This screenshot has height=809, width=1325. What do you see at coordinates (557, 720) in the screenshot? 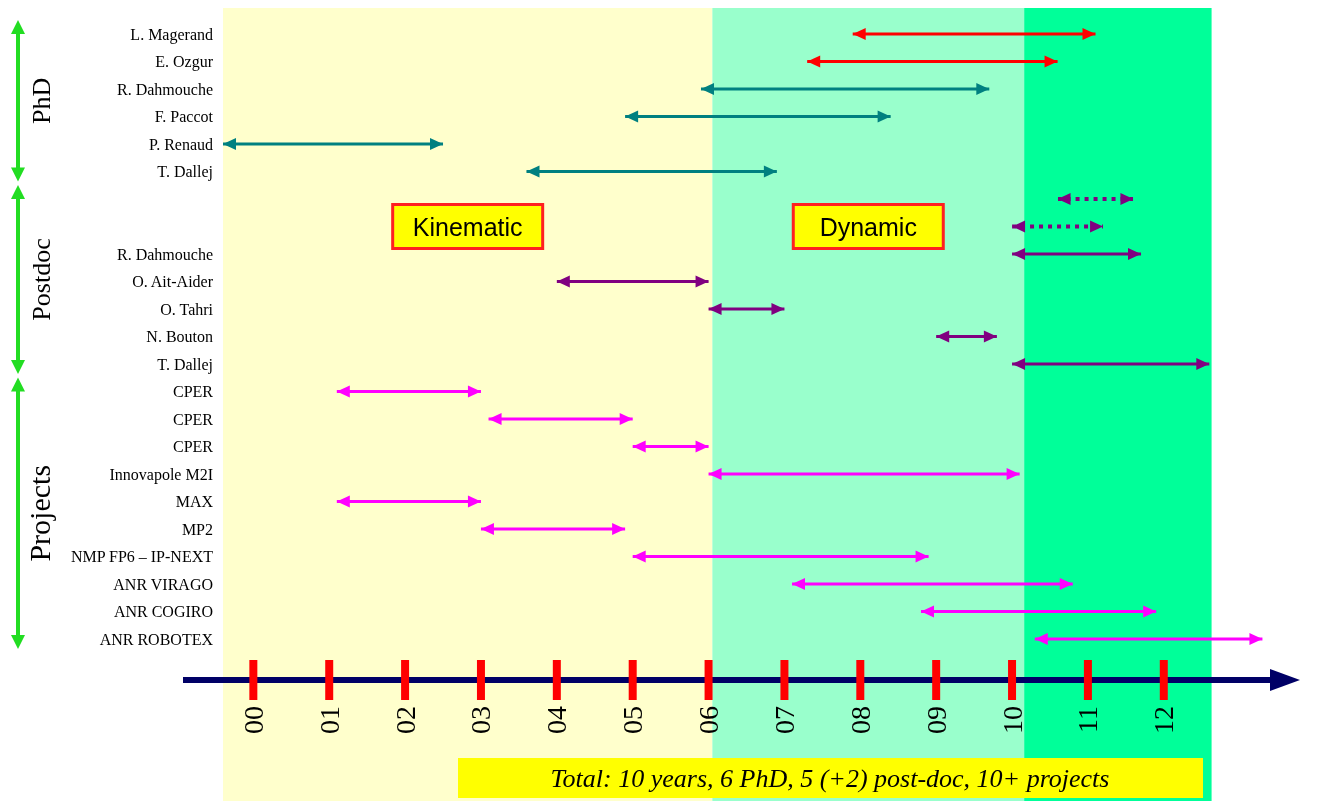
I see `x-tick-label: 04` at bounding box center [557, 720].